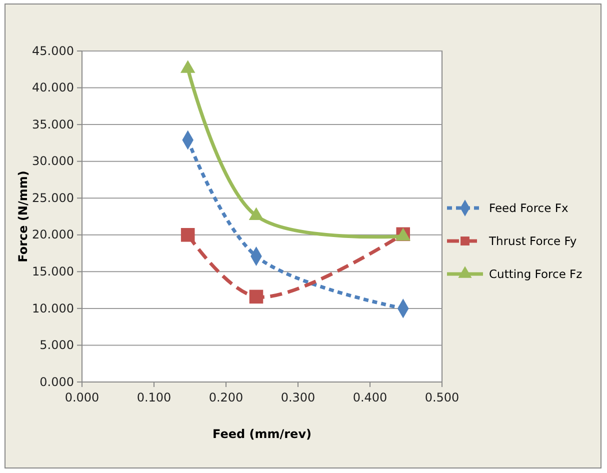 This screenshot has width=607, height=473. Describe the element at coordinates (23, 216) in the screenshot. I see `y-axis-title: Force (N/mm)` at that location.